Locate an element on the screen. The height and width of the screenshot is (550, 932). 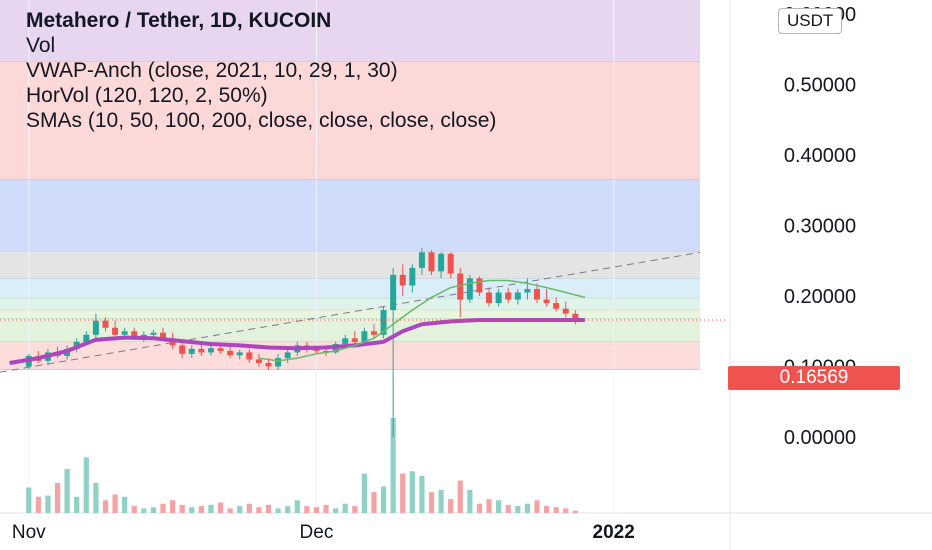
y-tick-label-0: 0.00000 is located at coordinates (820, 438).